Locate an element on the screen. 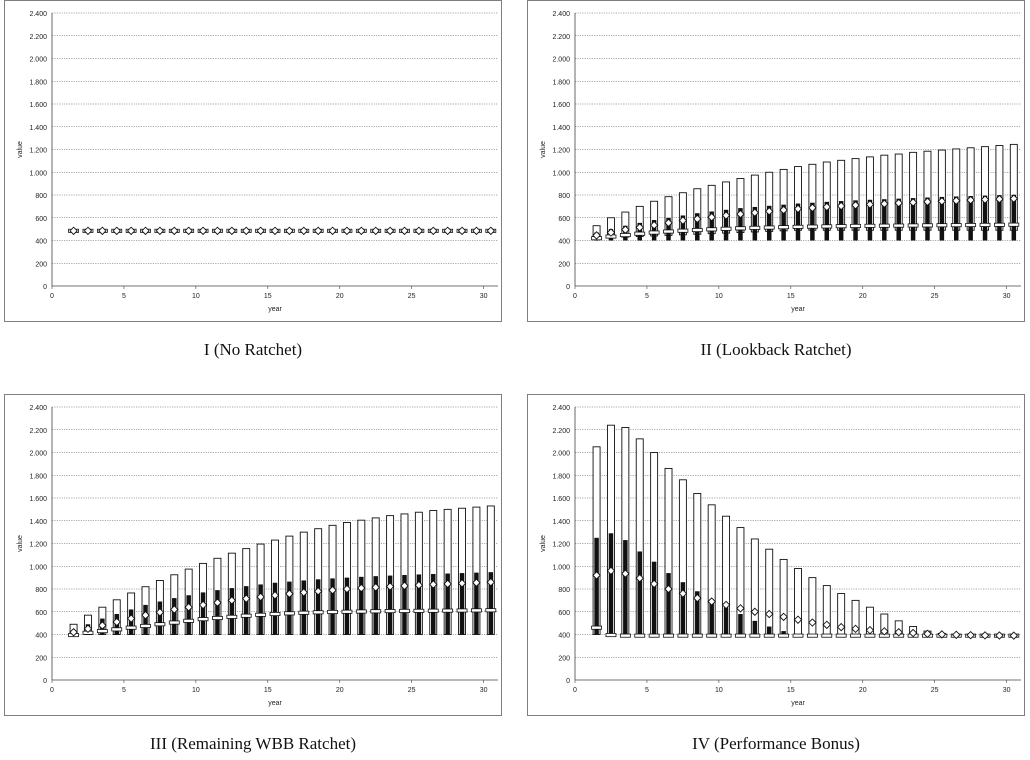 The height and width of the screenshot is (760, 1030). y-tick-label: 400 is located at coordinates (564, 636).